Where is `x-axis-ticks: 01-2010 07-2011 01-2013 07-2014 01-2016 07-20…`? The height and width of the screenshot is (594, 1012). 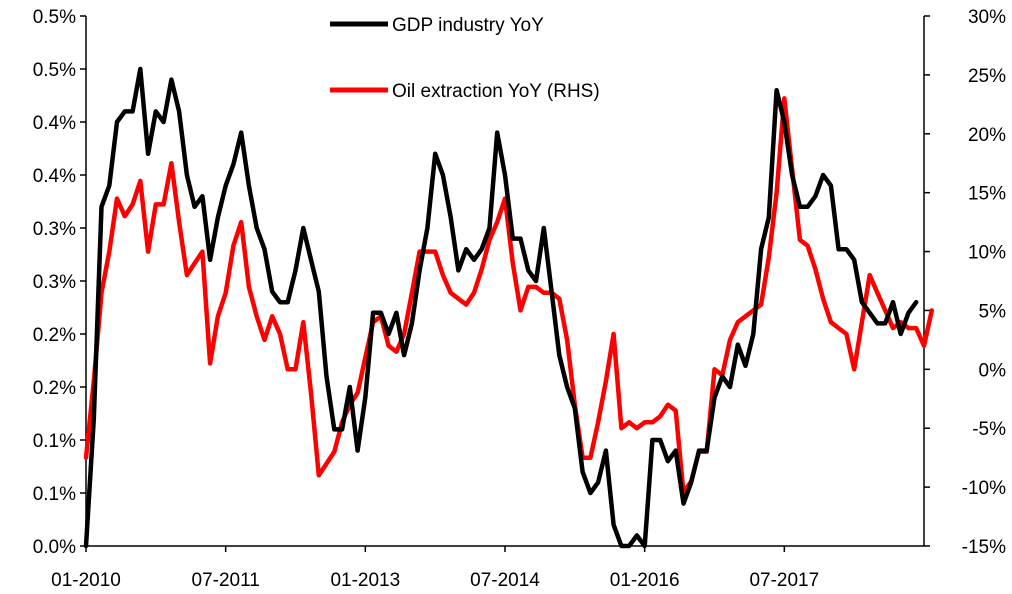 x-axis-ticks: 01-2010 07-2011 01-2013 07-2014 01-2016 07-20… is located at coordinates (435, 568).